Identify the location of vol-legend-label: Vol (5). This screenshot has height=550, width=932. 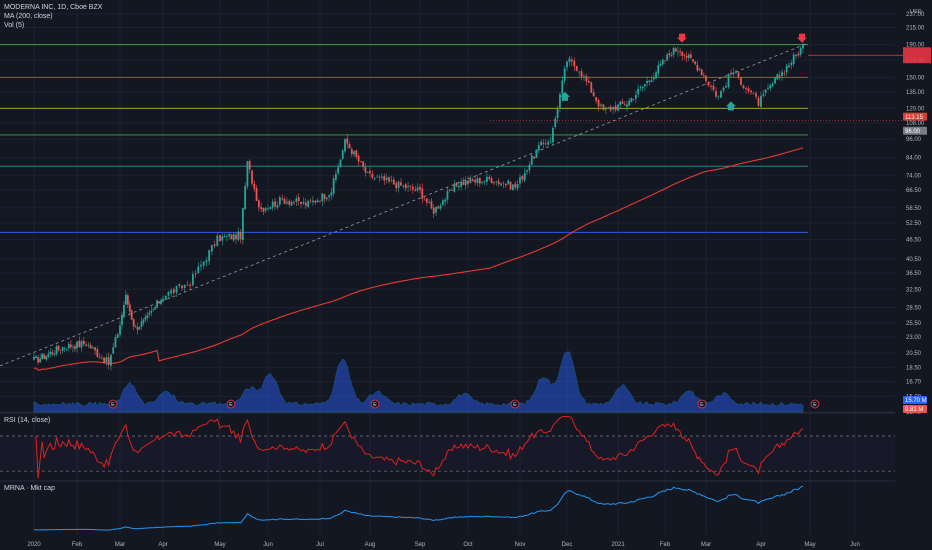
(14, 25).